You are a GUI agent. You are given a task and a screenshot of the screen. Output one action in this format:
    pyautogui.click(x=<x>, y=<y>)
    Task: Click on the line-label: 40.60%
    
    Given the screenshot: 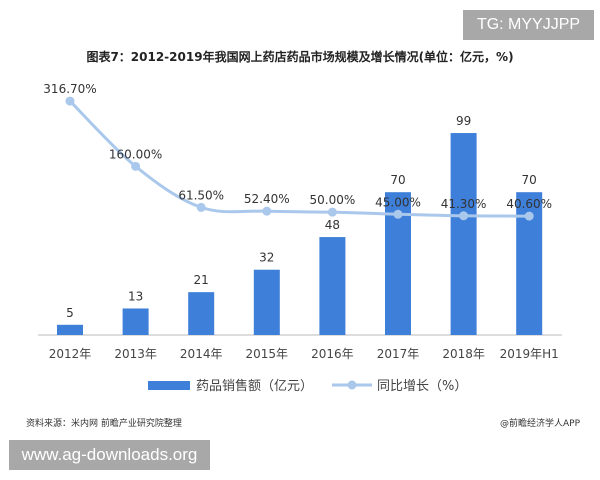 What is the action you would take?
    pyautogui.click(x=529, y=204)
    